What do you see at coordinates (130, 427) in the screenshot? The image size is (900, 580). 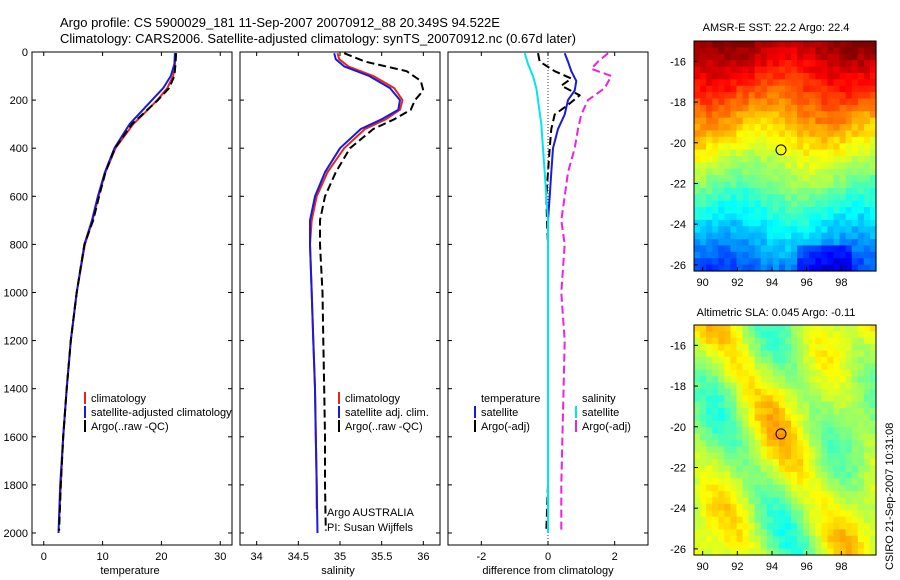 I see `legend-argo-label: Argo(..raw -QC)` at bounding box center [130, 427].